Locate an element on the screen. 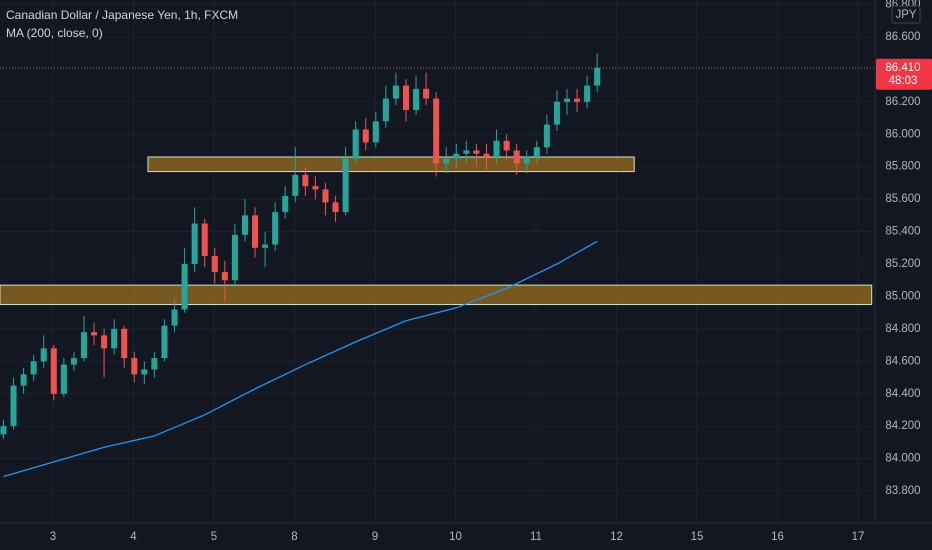 Image resolution: width=932 pixels, height=550 pixels. y-tick-label: 84.800 is located at coordinates (902, 329).